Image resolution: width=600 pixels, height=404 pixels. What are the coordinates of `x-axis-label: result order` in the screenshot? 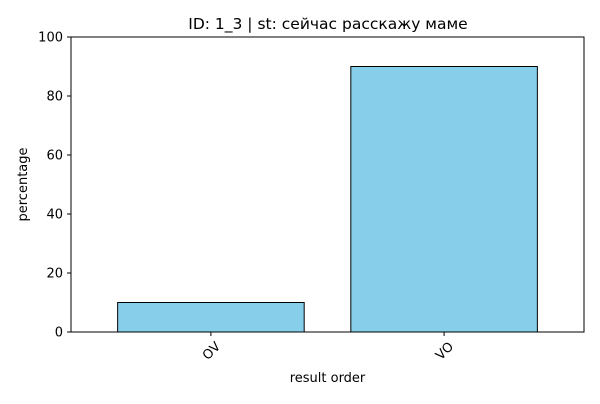 It's located at (328, 378).